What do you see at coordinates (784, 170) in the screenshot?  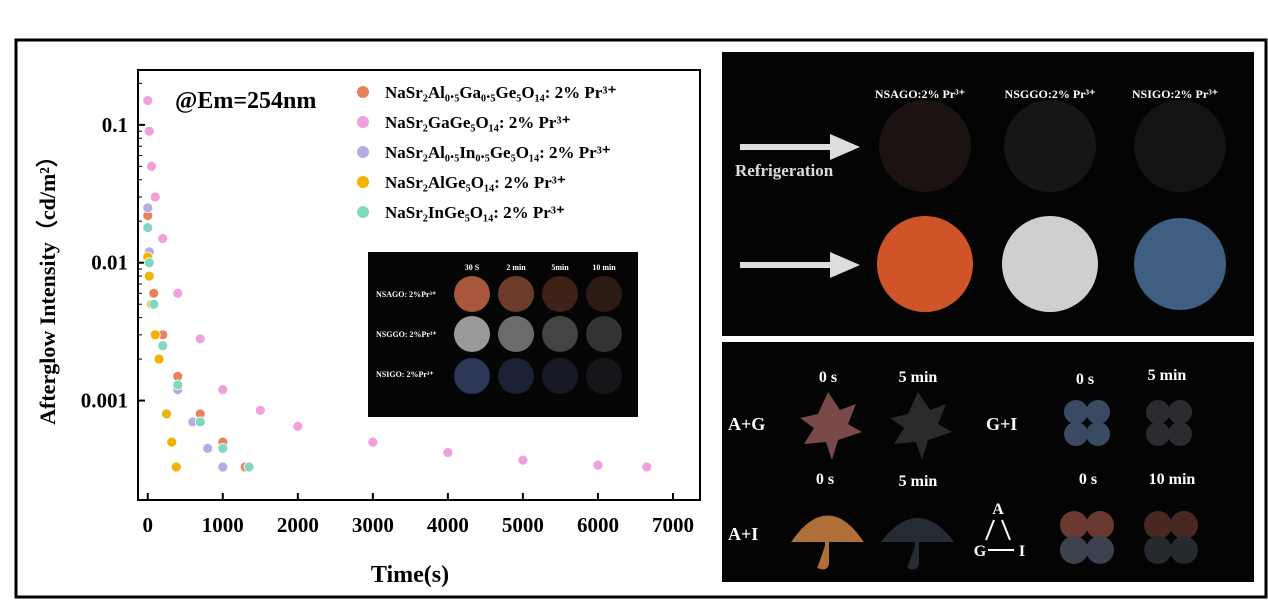 I see `refrigeration-label: Refrigeration` at bounding box center [784, 170].